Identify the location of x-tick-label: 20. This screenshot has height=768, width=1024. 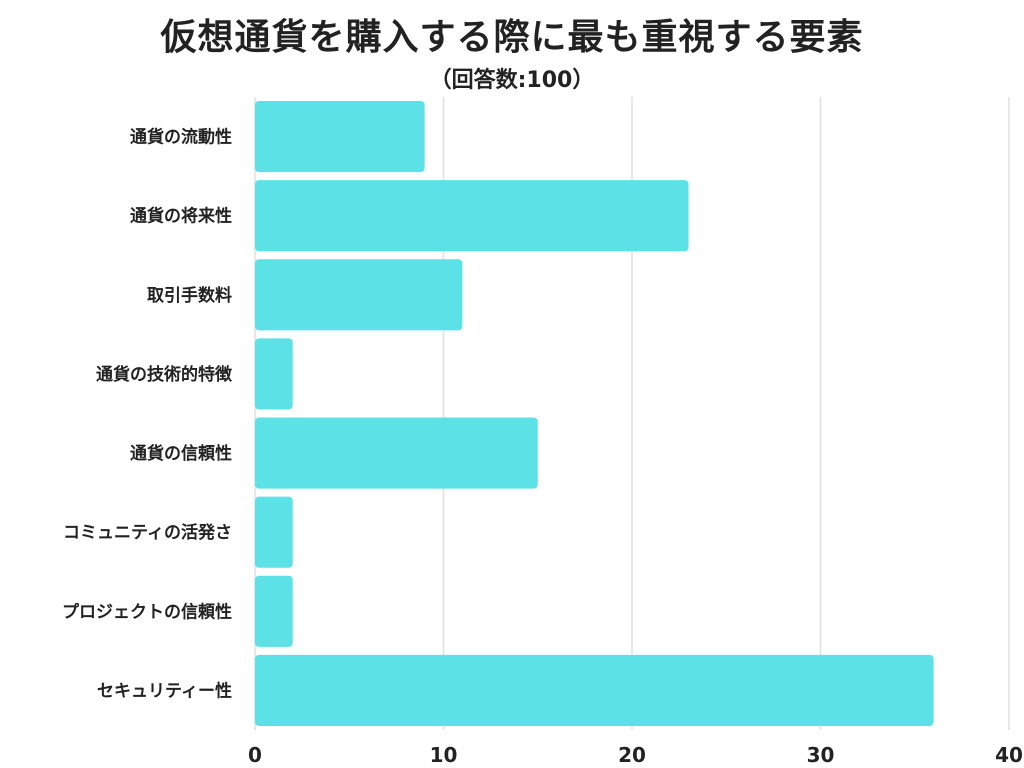
(632, 755).